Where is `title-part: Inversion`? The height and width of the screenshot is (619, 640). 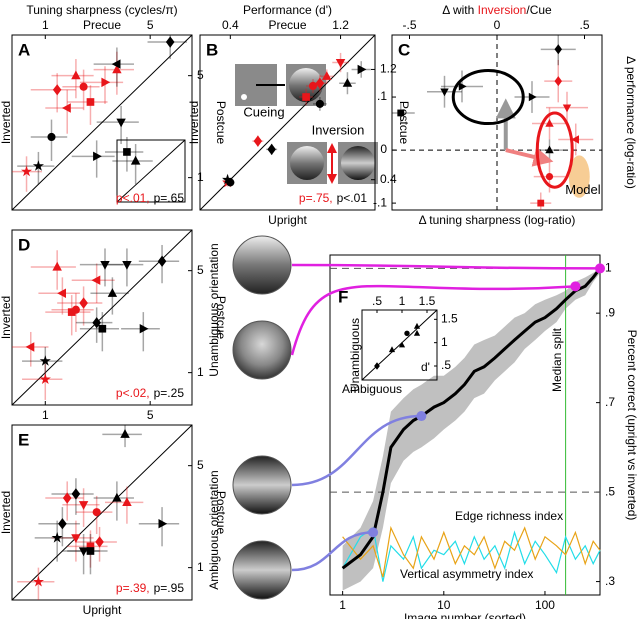
title-part: Inversion is located at coordinates (502, 10).